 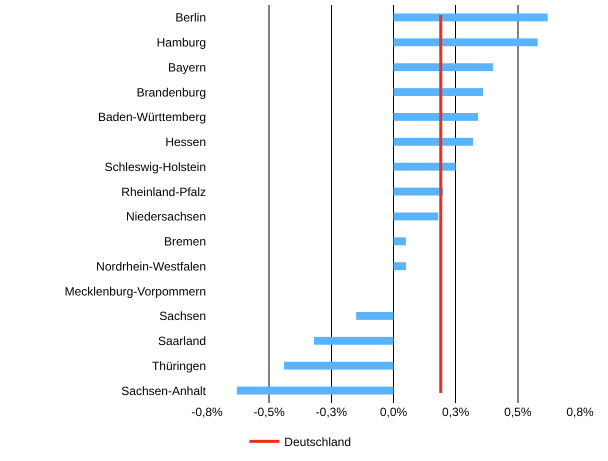 I want to click on y-tick-label: Baden-Württemberg, so click(x=152, y=117).